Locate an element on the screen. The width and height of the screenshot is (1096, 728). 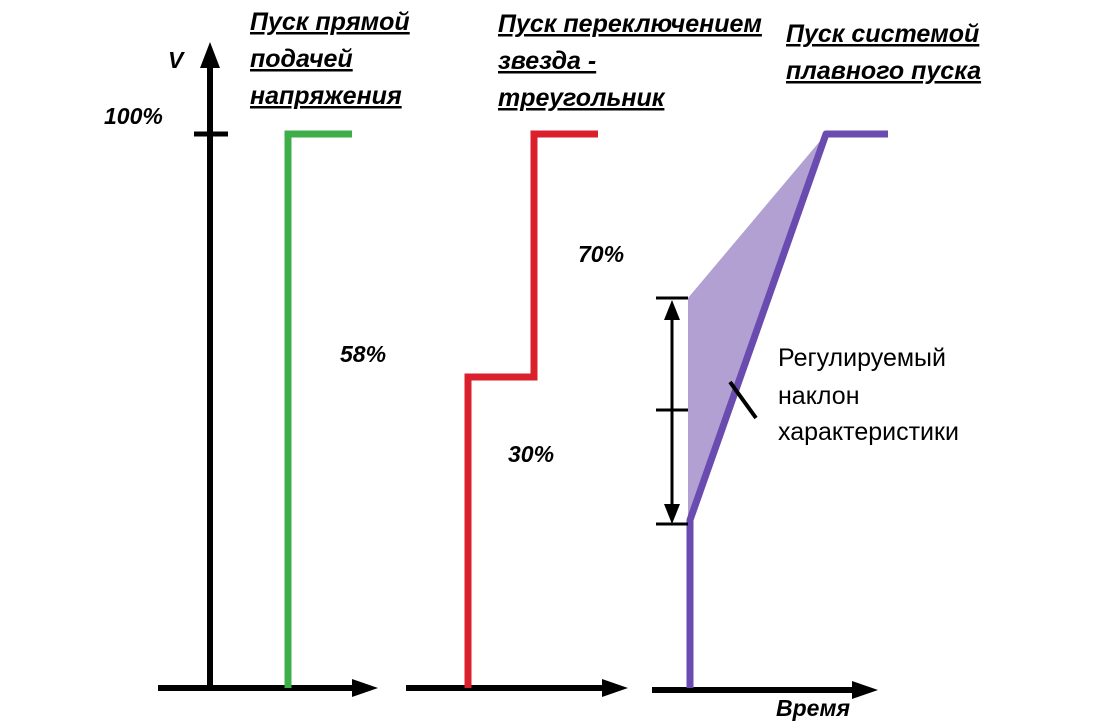
slope-pointer-line is located at coordinates (743, 400).